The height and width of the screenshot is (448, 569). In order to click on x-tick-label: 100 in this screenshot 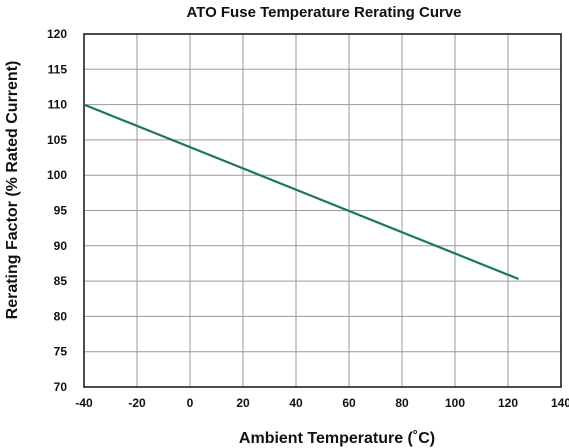, I will do `click(455, 403)`.